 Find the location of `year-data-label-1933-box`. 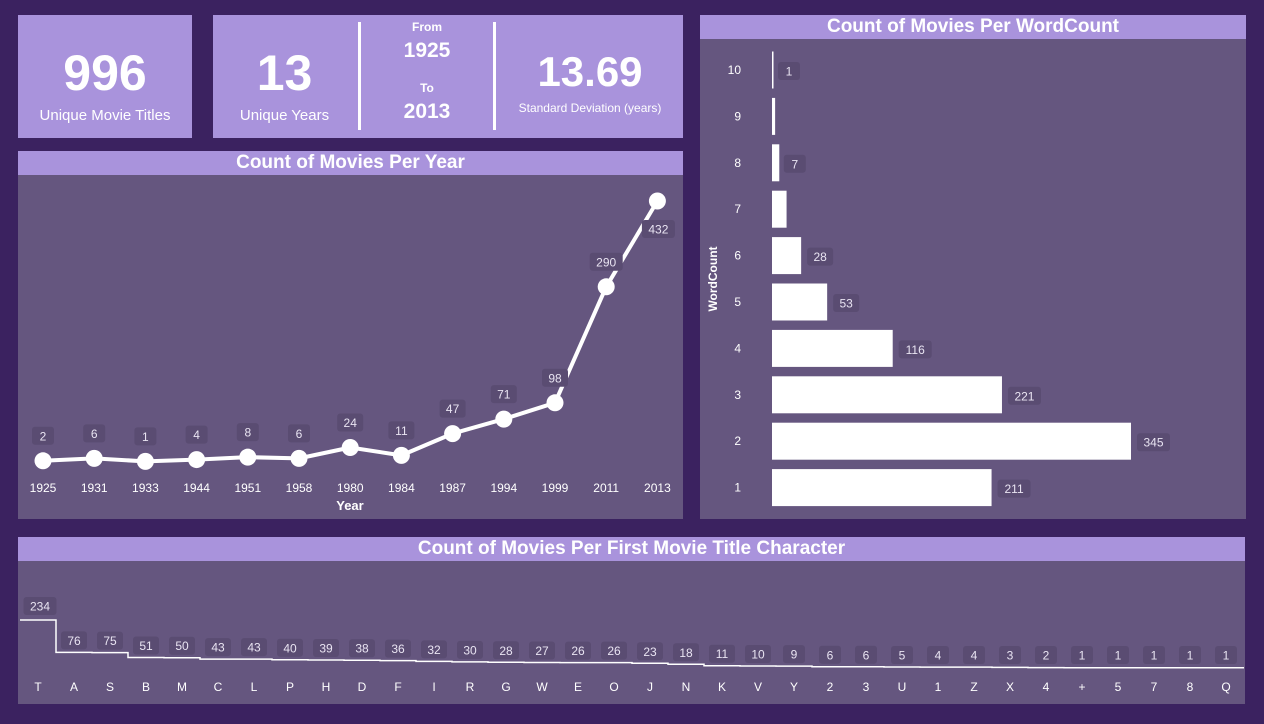

year-data-label-1933-box is located at coordinates (145, 436).